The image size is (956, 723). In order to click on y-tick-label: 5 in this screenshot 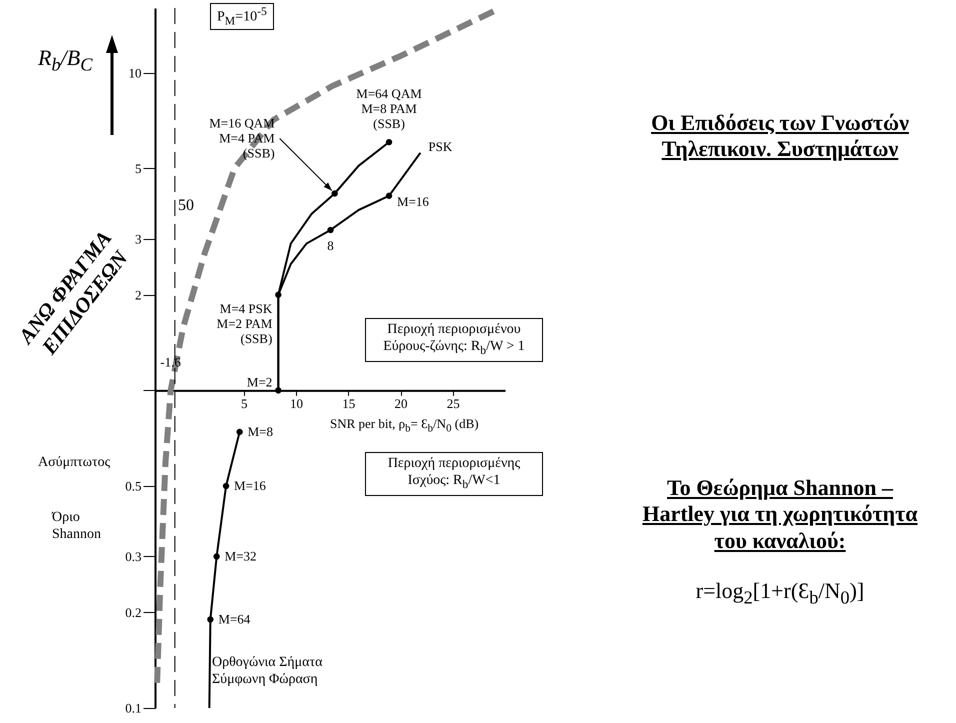, I will do `click(138, 168)`.